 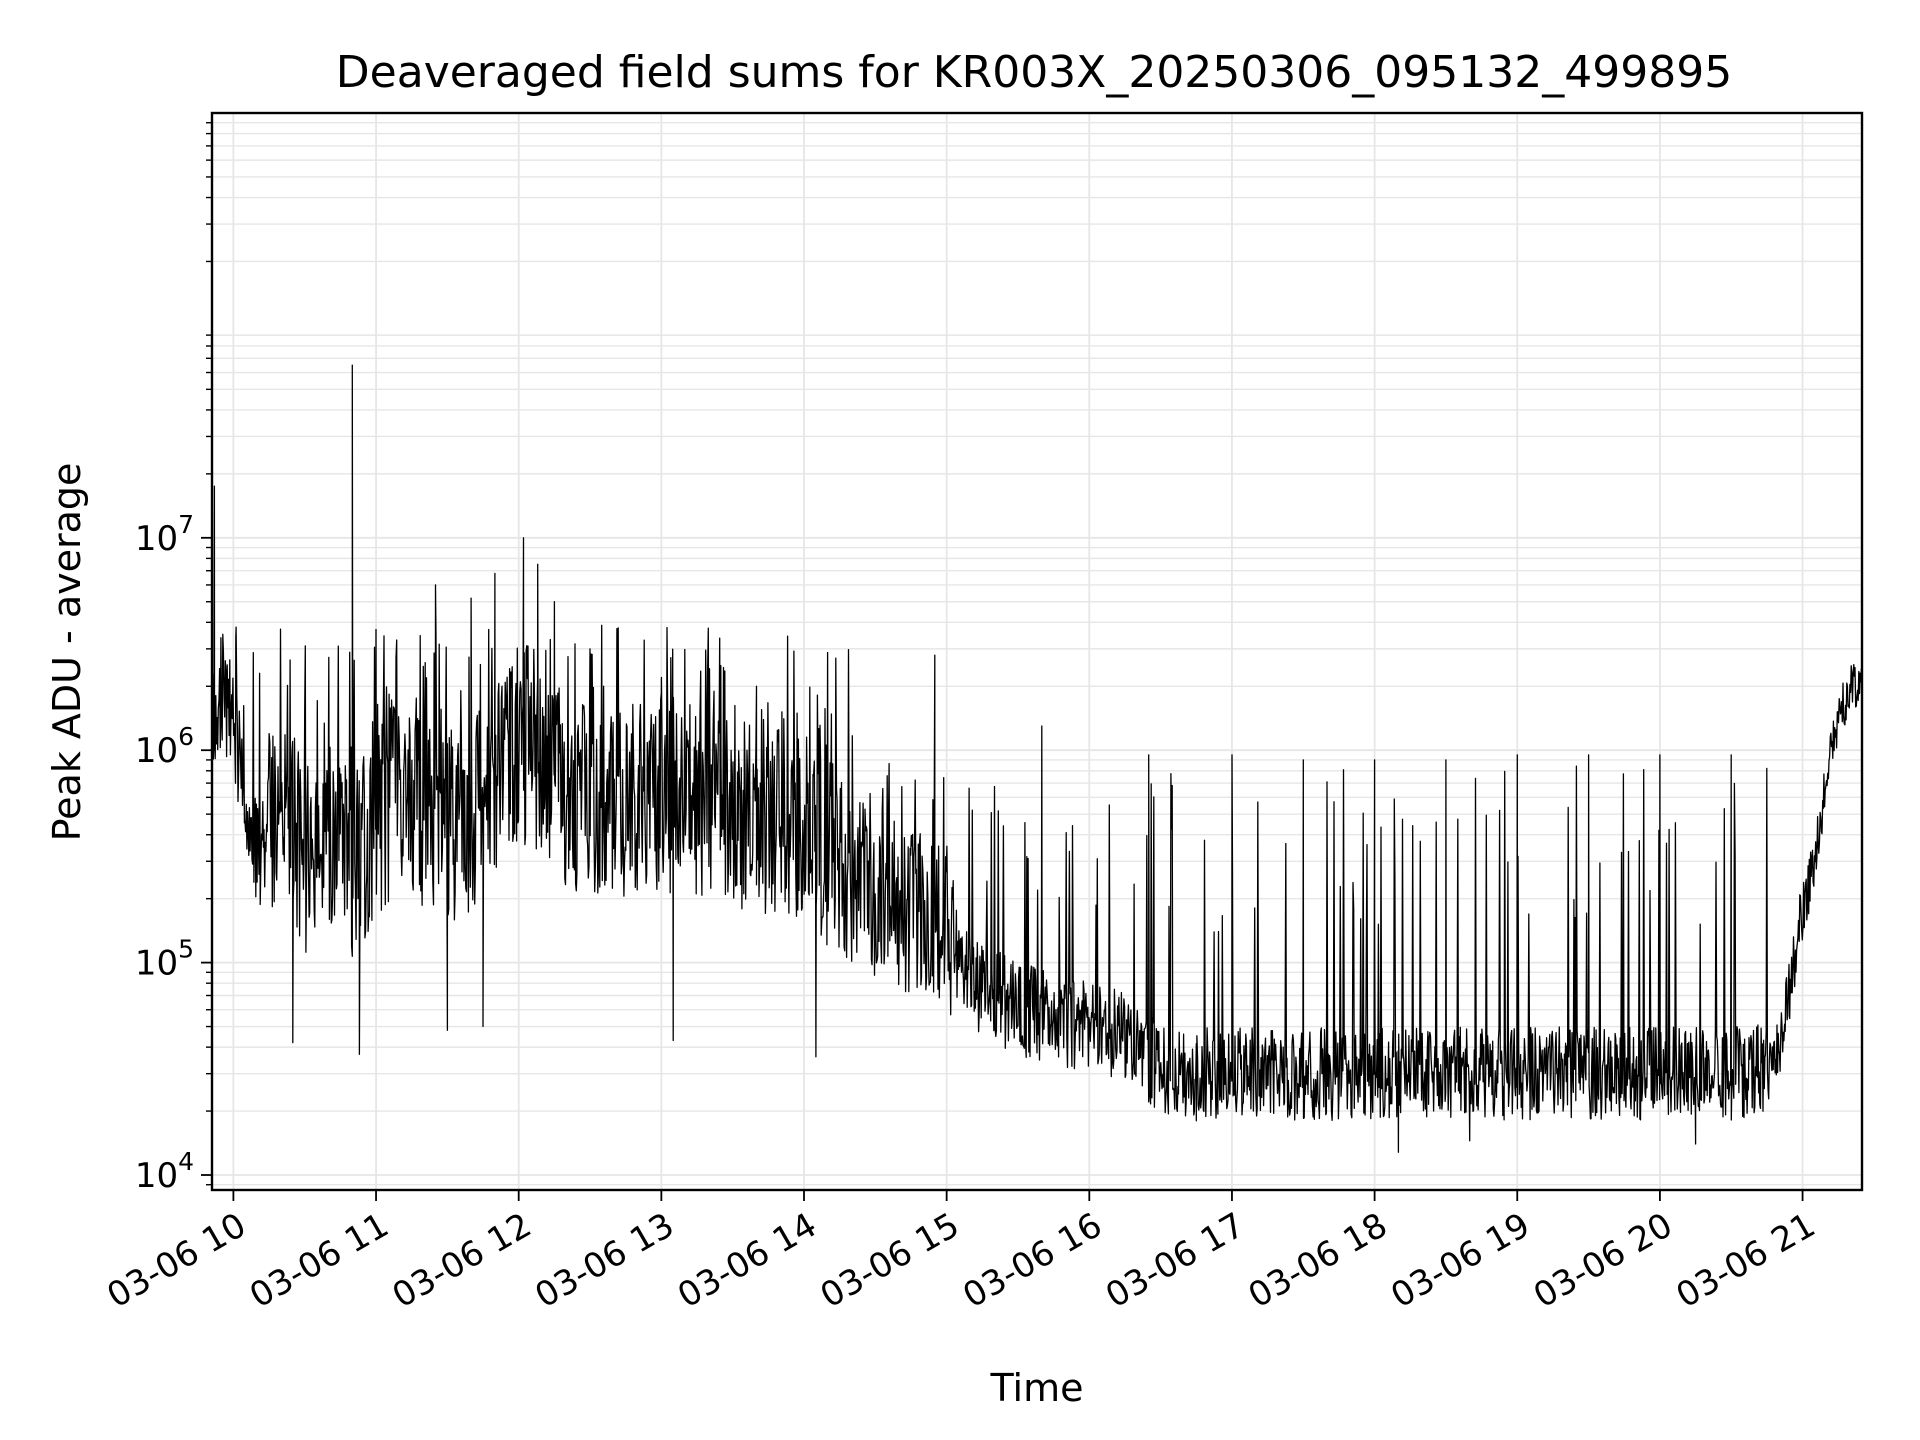 What do you see at coordinates (186, 949) in the screenshot?
I see `y-tick-exponent: 5` at bounding box center [186, 949].